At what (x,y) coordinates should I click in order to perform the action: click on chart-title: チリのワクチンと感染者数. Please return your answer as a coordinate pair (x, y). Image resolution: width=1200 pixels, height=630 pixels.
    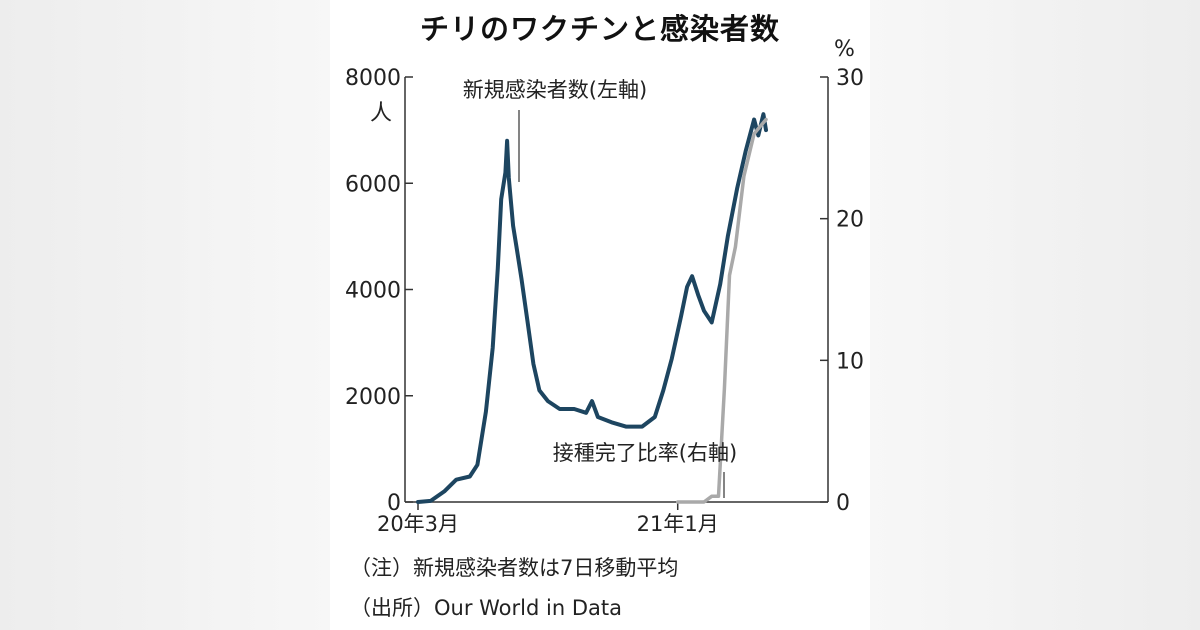
    Looking at the image, I should click on (599, 29).